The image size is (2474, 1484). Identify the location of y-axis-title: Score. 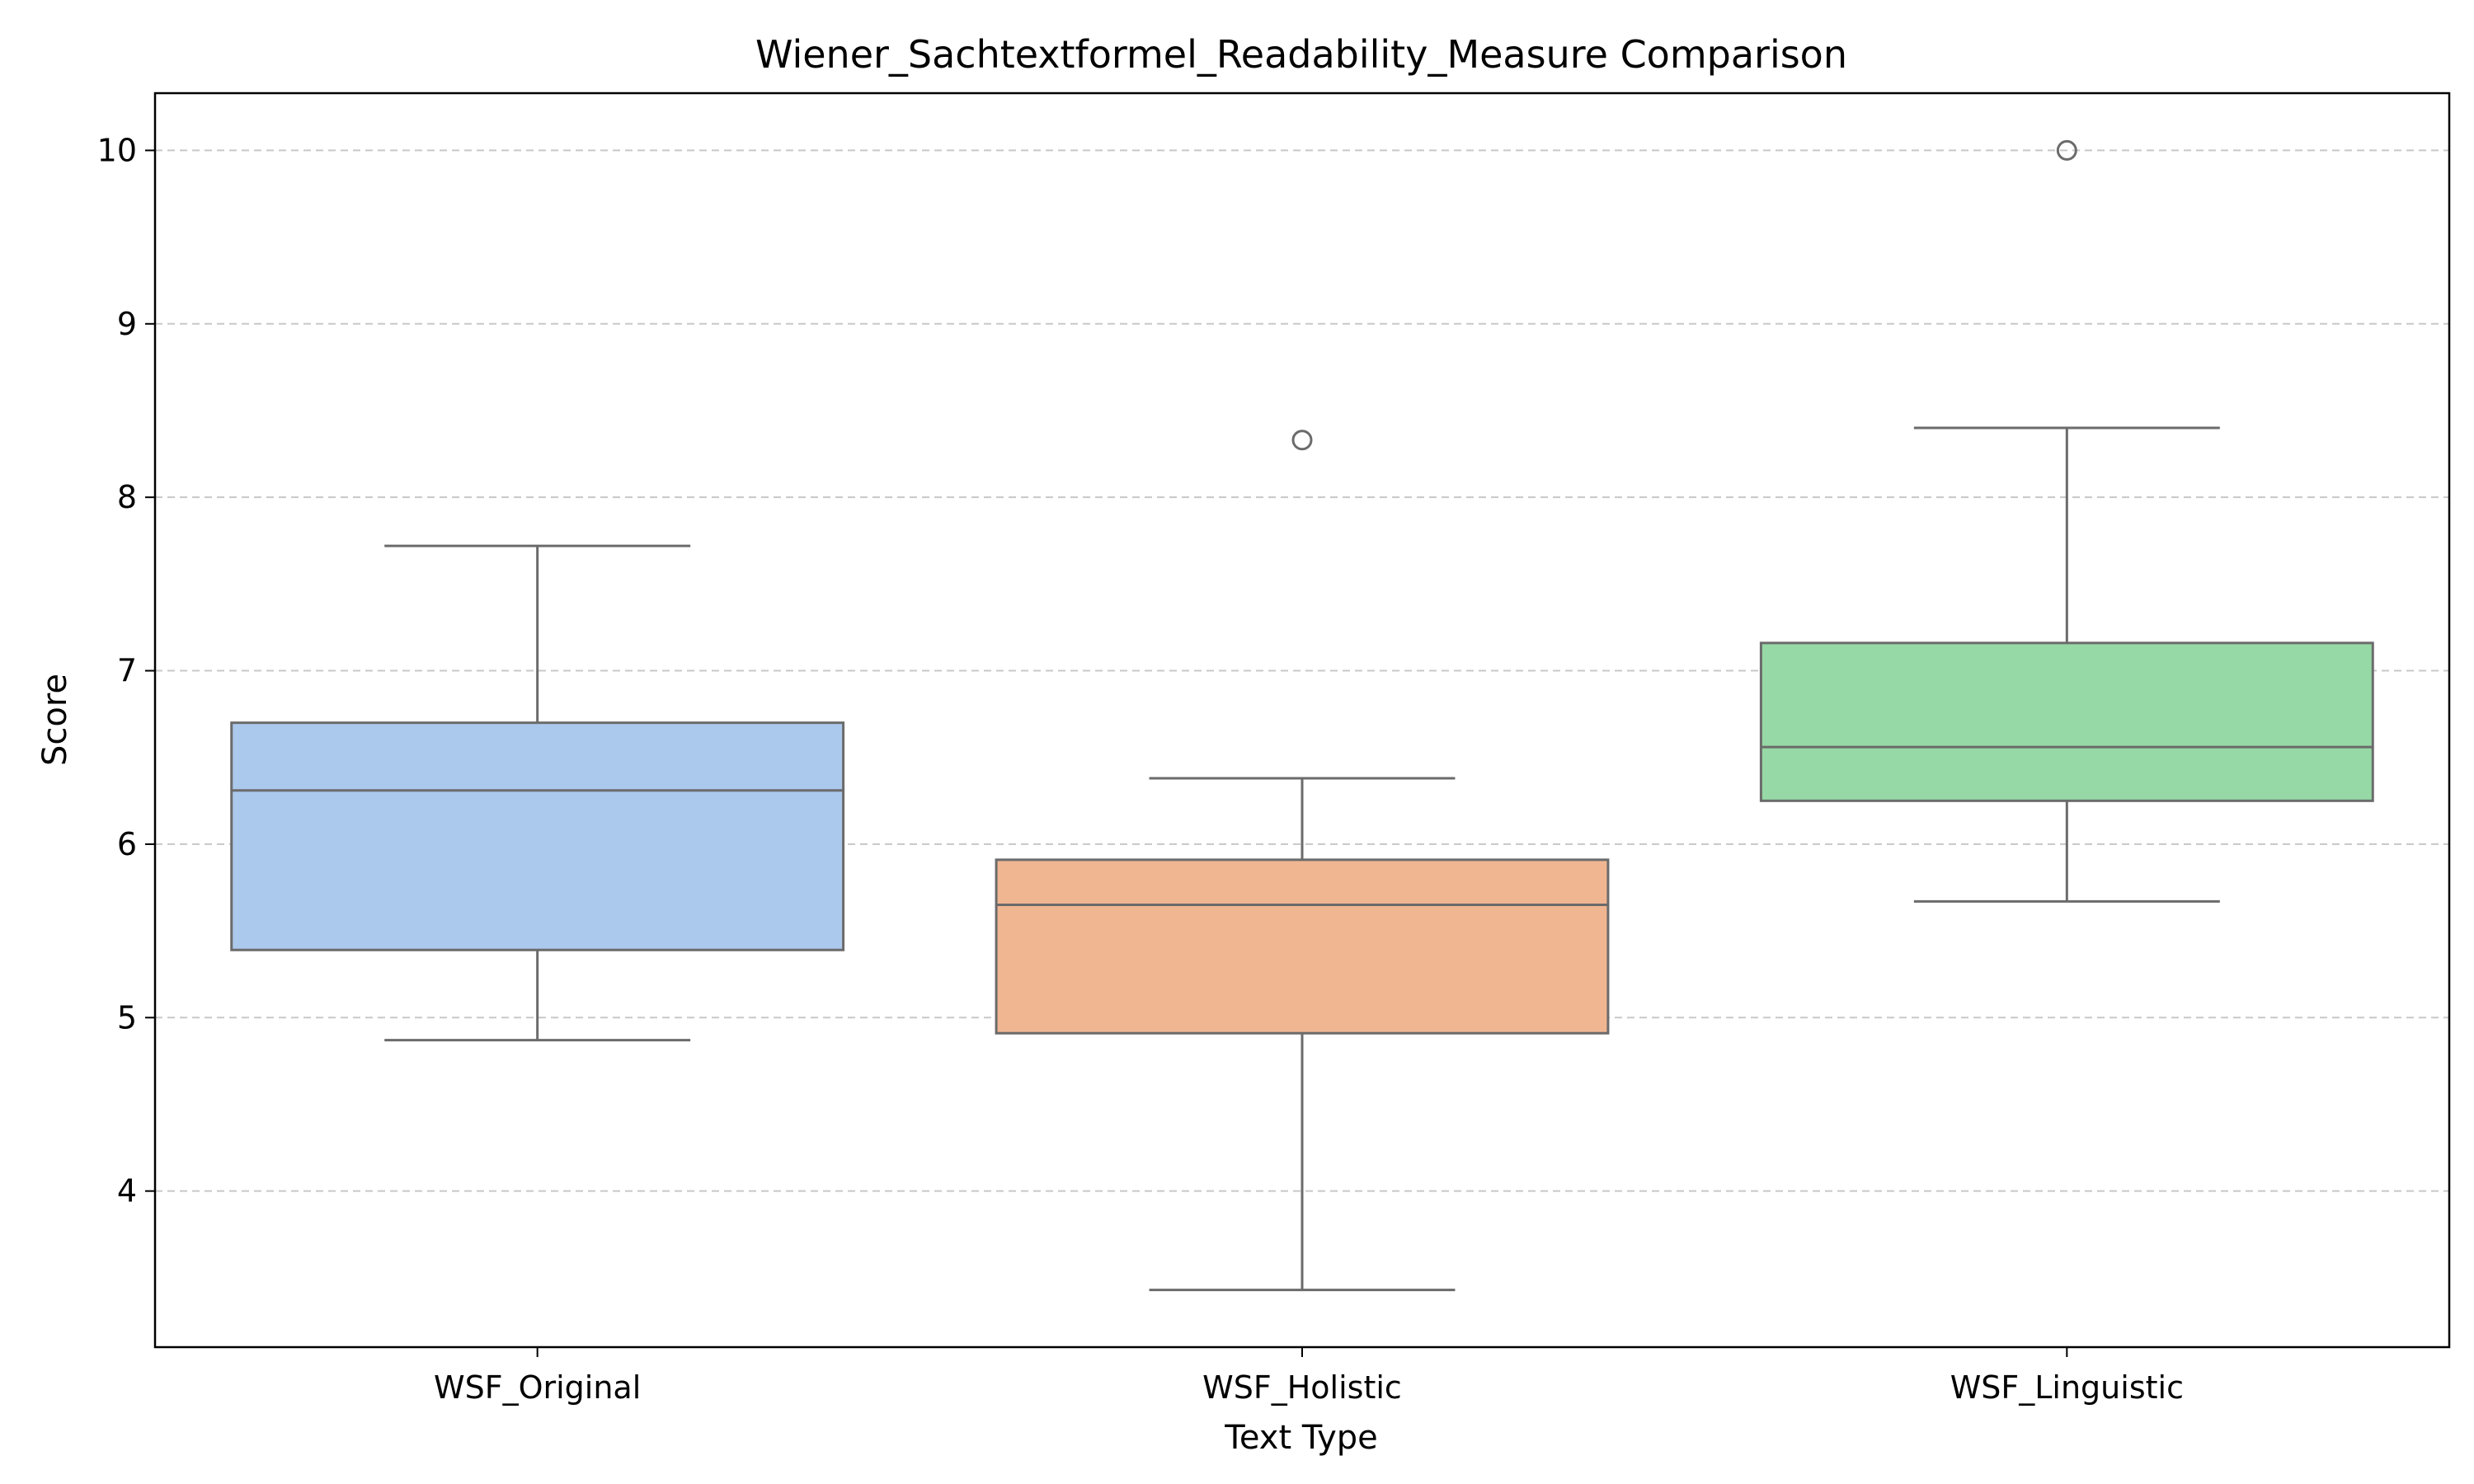
(55, 720).